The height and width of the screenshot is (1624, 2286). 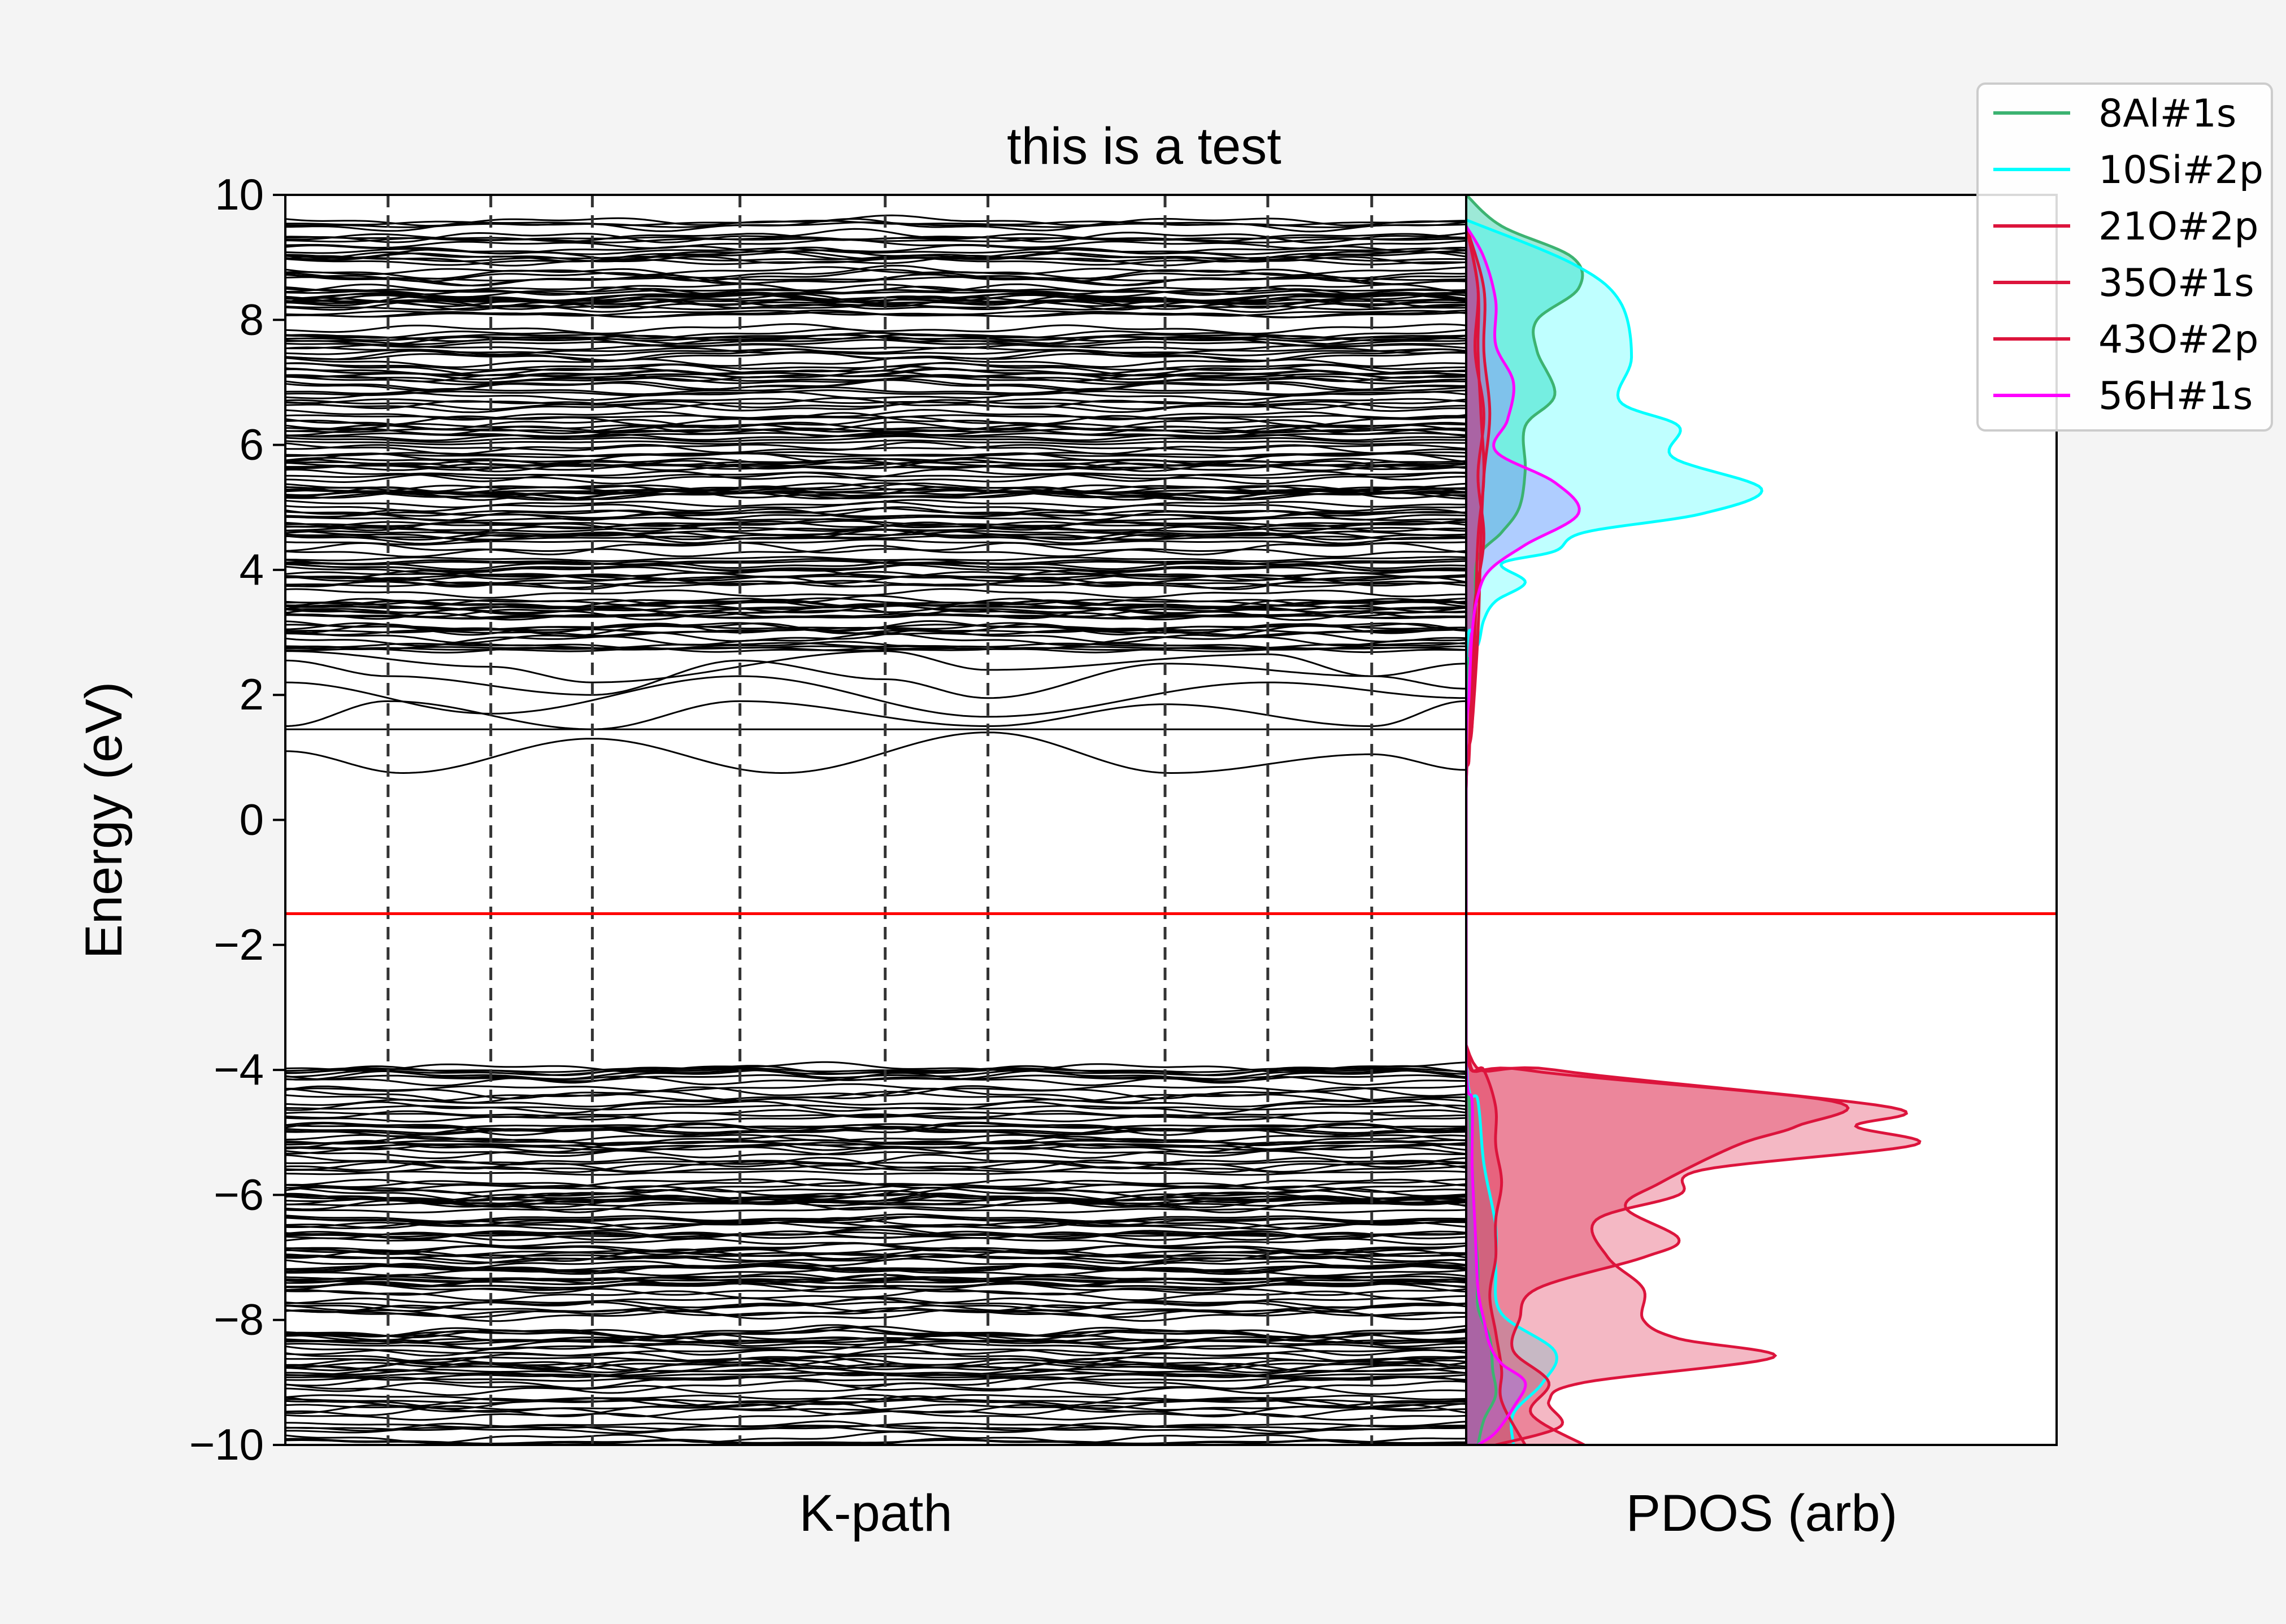 I want to click on y-tick-label: 10, so click(x=239, y=194).